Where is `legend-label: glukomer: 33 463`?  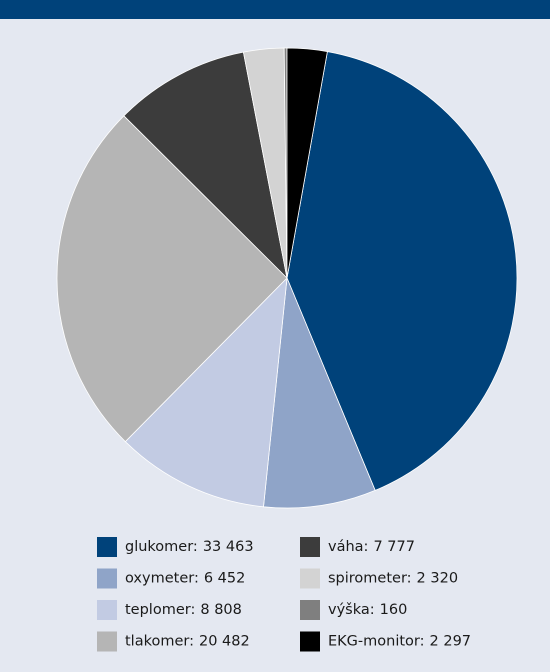 legend-label: glukomer: 33 463 is located at coordinates (189, 547).